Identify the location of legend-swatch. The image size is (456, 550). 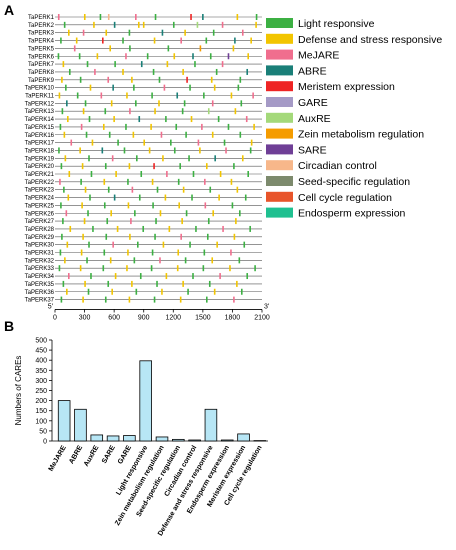
(279, 133).